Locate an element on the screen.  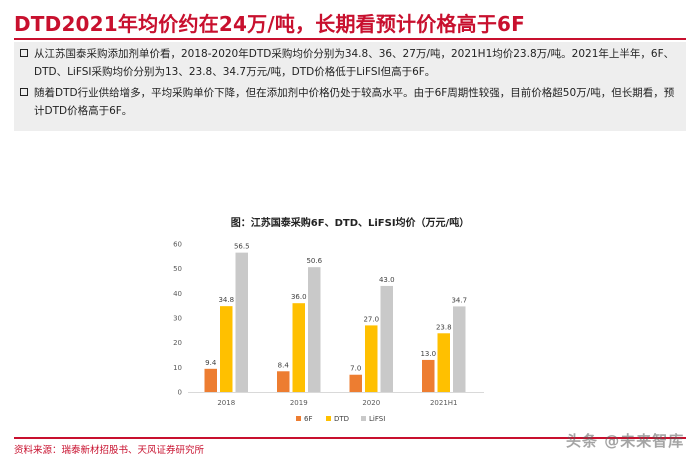
legend: 6F DTD LiFSI is located at coordinates (340, 419).